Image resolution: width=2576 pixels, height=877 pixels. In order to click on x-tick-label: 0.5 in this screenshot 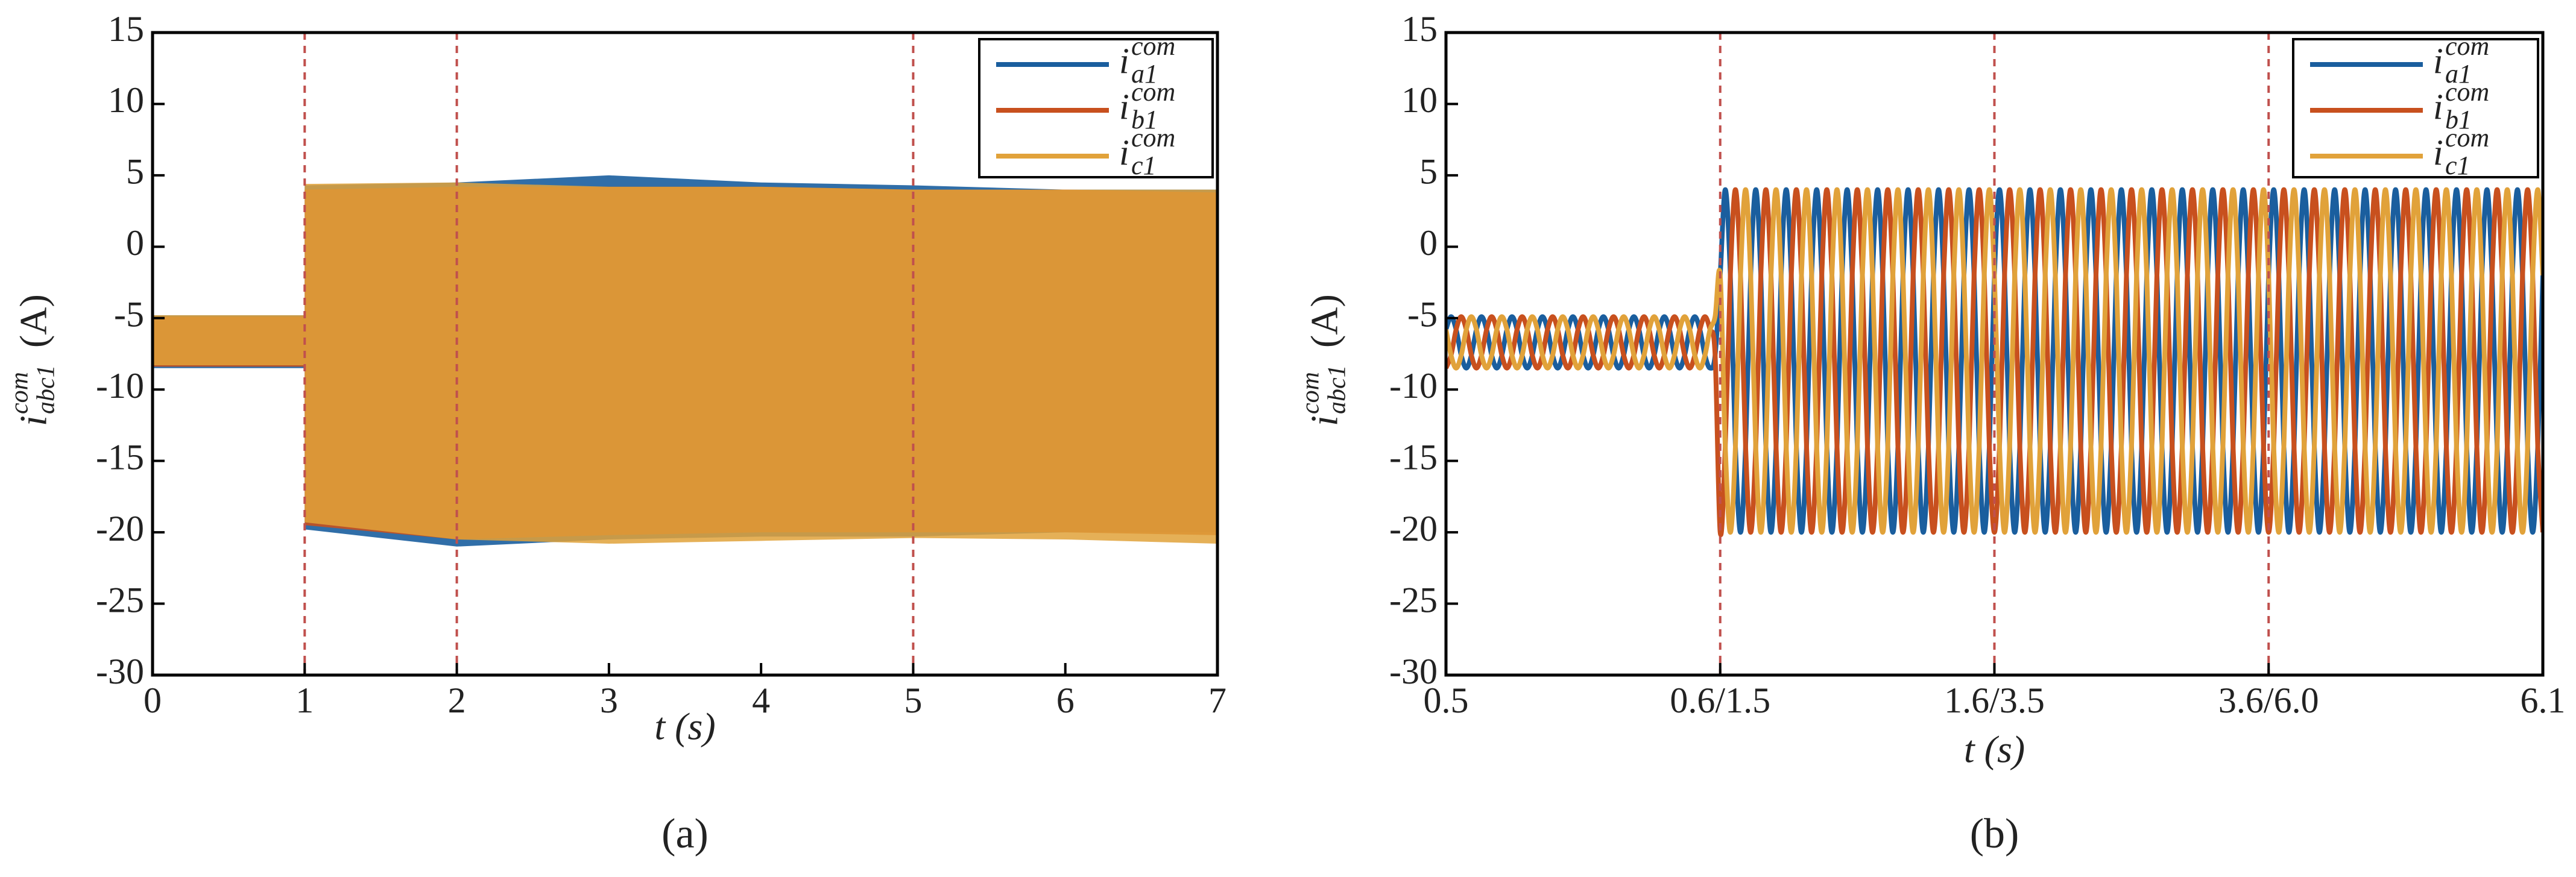, I will do `click(1446, 700)`.